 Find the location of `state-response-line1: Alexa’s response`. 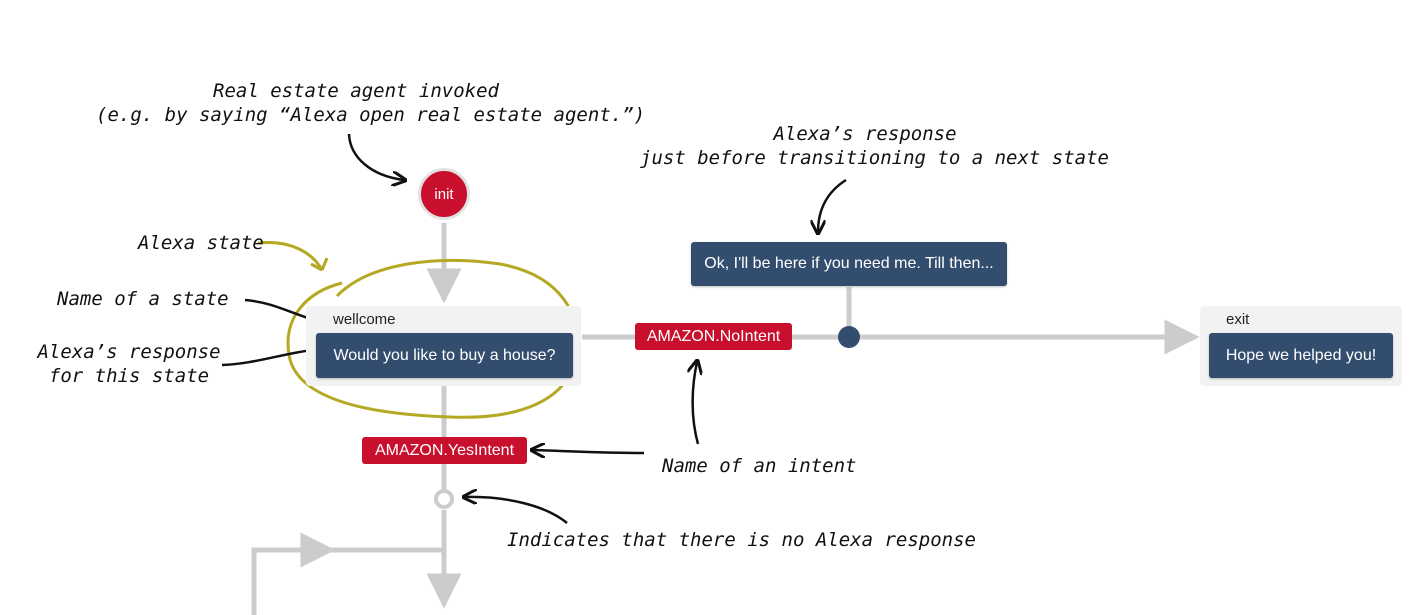

state-response-line1: Alexa’s response is located at coordinates (129, 352).